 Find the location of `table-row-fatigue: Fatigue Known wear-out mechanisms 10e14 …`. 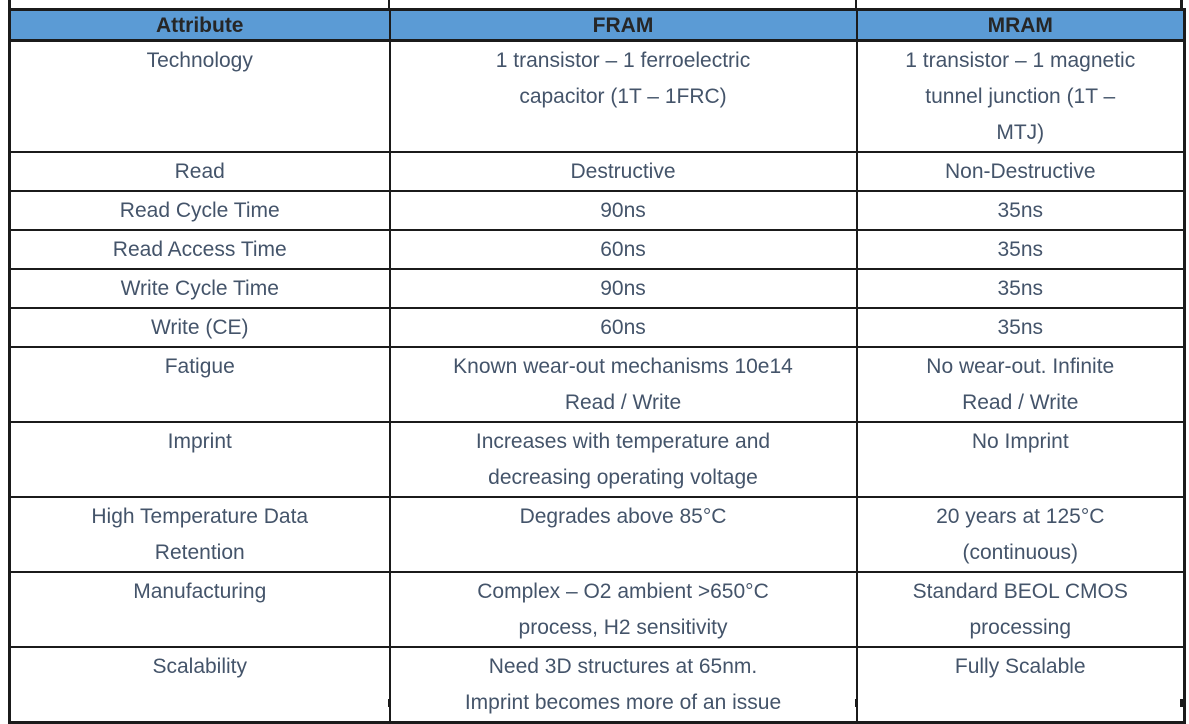

table-row-fatigue: Fatigue Known wear-out mechanisms 10e14 … is located at coordinates (597, 384).